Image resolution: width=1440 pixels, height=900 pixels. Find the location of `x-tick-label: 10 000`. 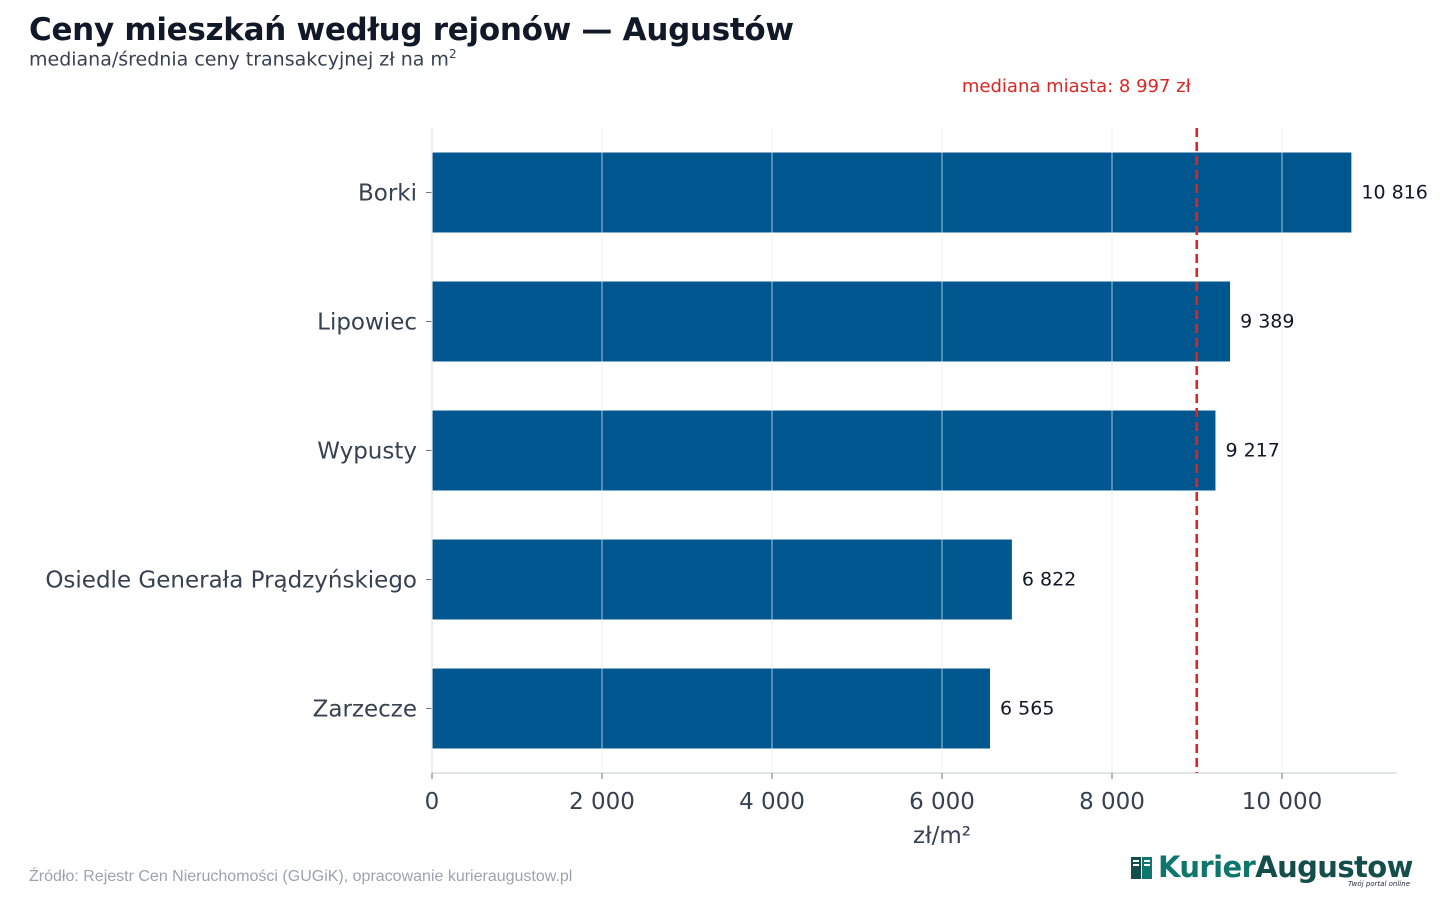

x-tick-label: 10 000 is located at coordinates (1282, 802).